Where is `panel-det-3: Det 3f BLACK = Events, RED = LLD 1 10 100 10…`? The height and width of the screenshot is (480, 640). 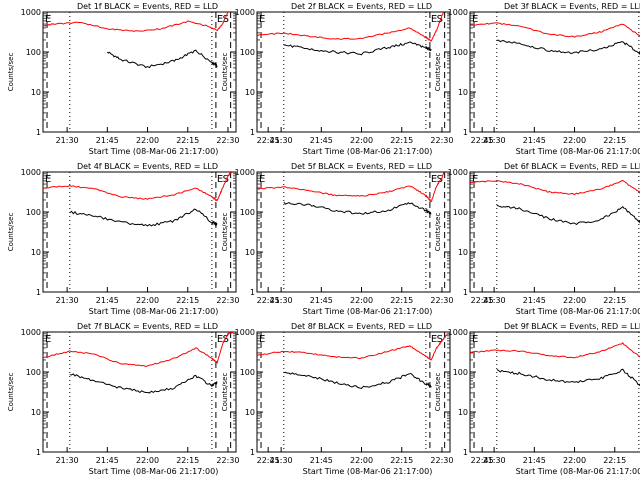 panel-det-3: Det 3f BLACK = Events, RED = LLD 1 10 100 10… is located at coordinates (537, 79).